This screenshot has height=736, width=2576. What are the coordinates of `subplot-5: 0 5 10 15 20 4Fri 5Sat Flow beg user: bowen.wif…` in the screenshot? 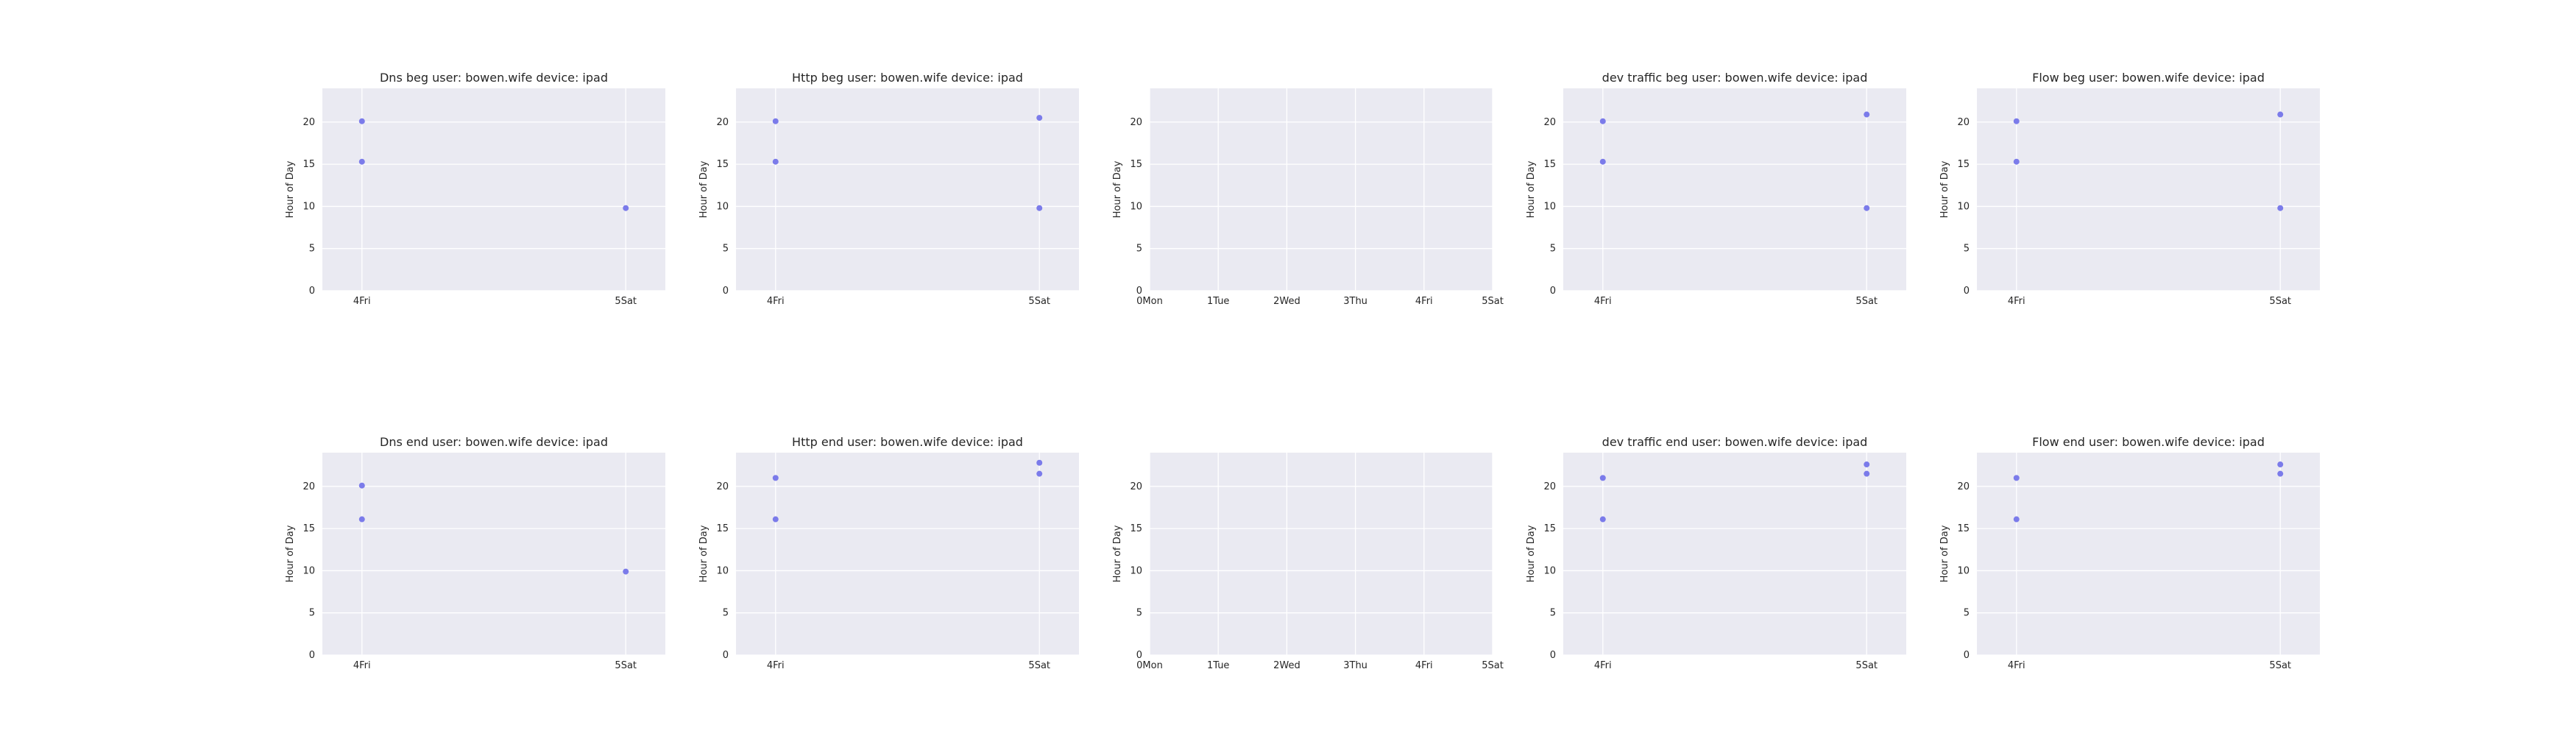 It's located at (2129, 189).